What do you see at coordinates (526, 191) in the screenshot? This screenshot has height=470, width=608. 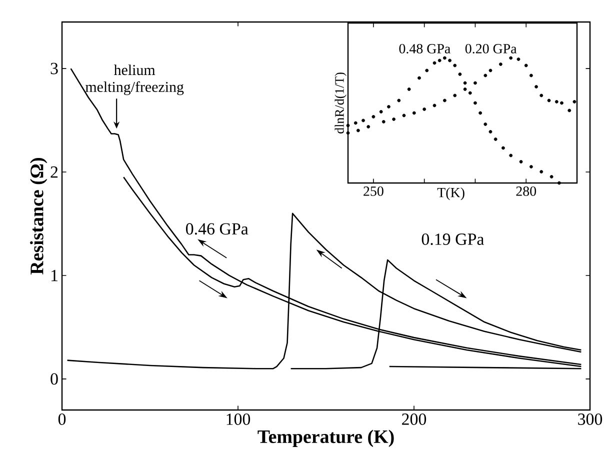 I see `x-tick-label: 280` at bounding box center [526, 191].